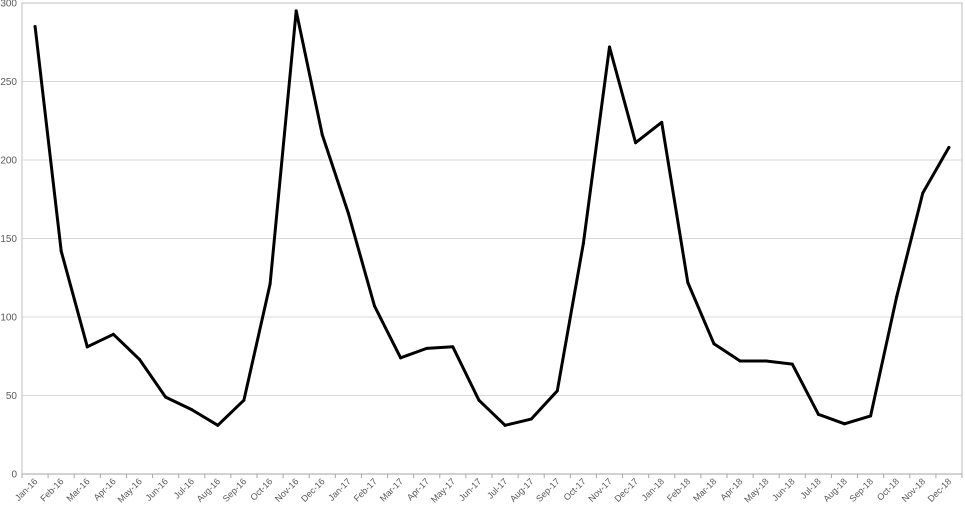 The height and width of the screenshot is (506, 965). I want to click on y-tick-label: 0, so click(14, 475).